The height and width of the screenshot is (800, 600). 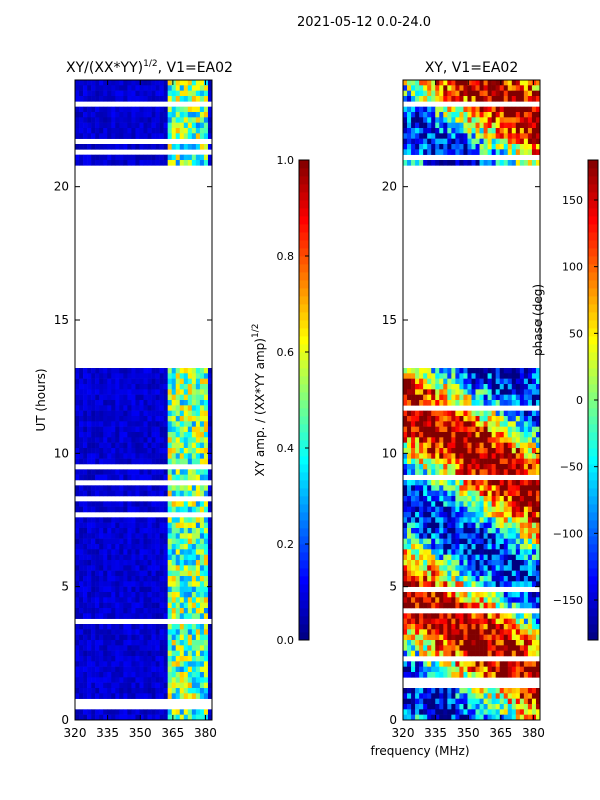 What do you see at coordinates (286, 256) in the screenshot?
I see `colorbar-tick-label: 0.8` at bounding box center [286, 256].